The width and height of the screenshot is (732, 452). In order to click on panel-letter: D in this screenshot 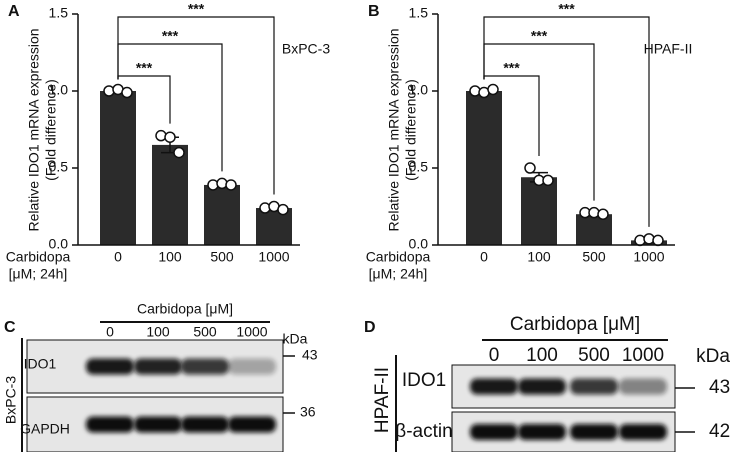, I will do `click(370, 327)`.